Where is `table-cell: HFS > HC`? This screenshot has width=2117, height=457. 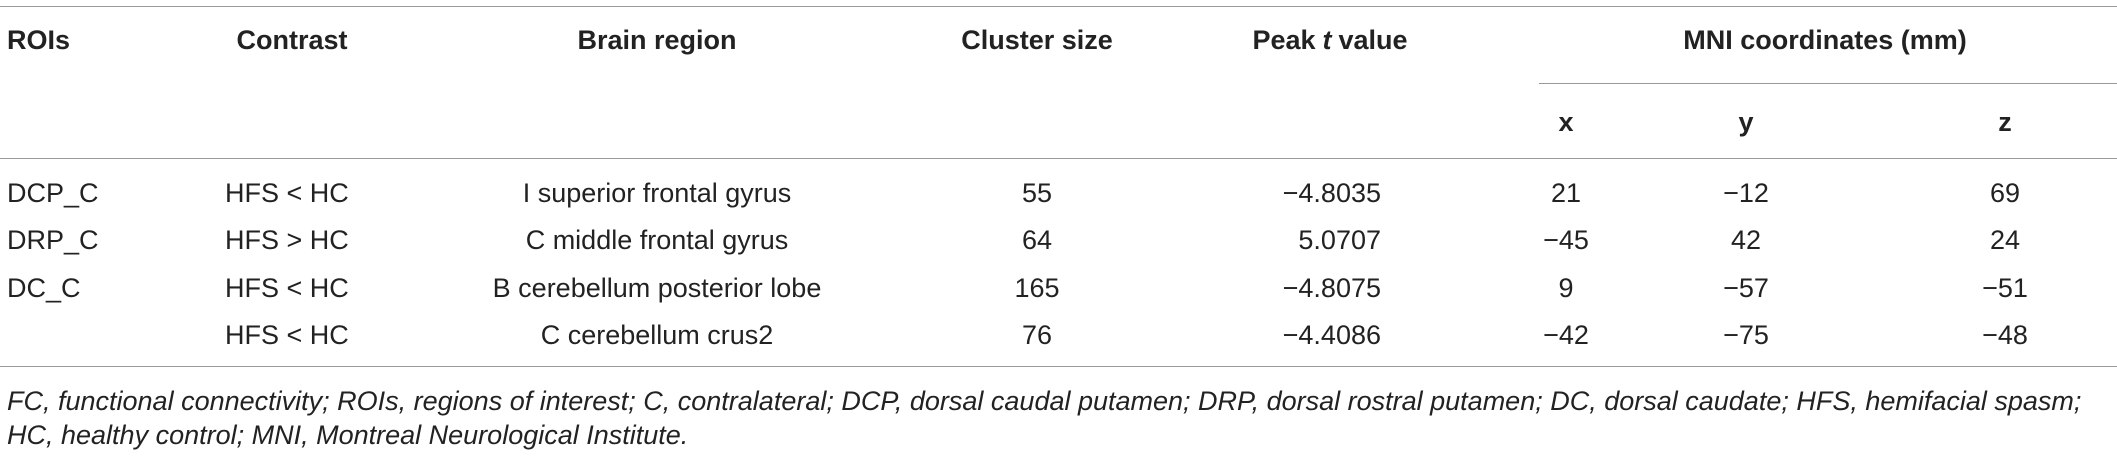
table-cell: HFS > HC is located at coordinates (287, 240).